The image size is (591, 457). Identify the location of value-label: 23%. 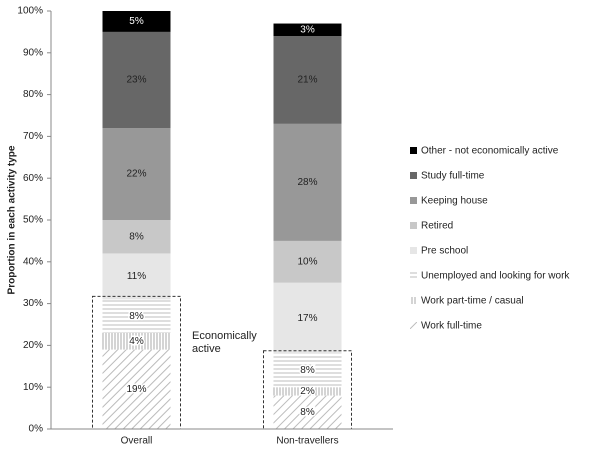
(136, 80).